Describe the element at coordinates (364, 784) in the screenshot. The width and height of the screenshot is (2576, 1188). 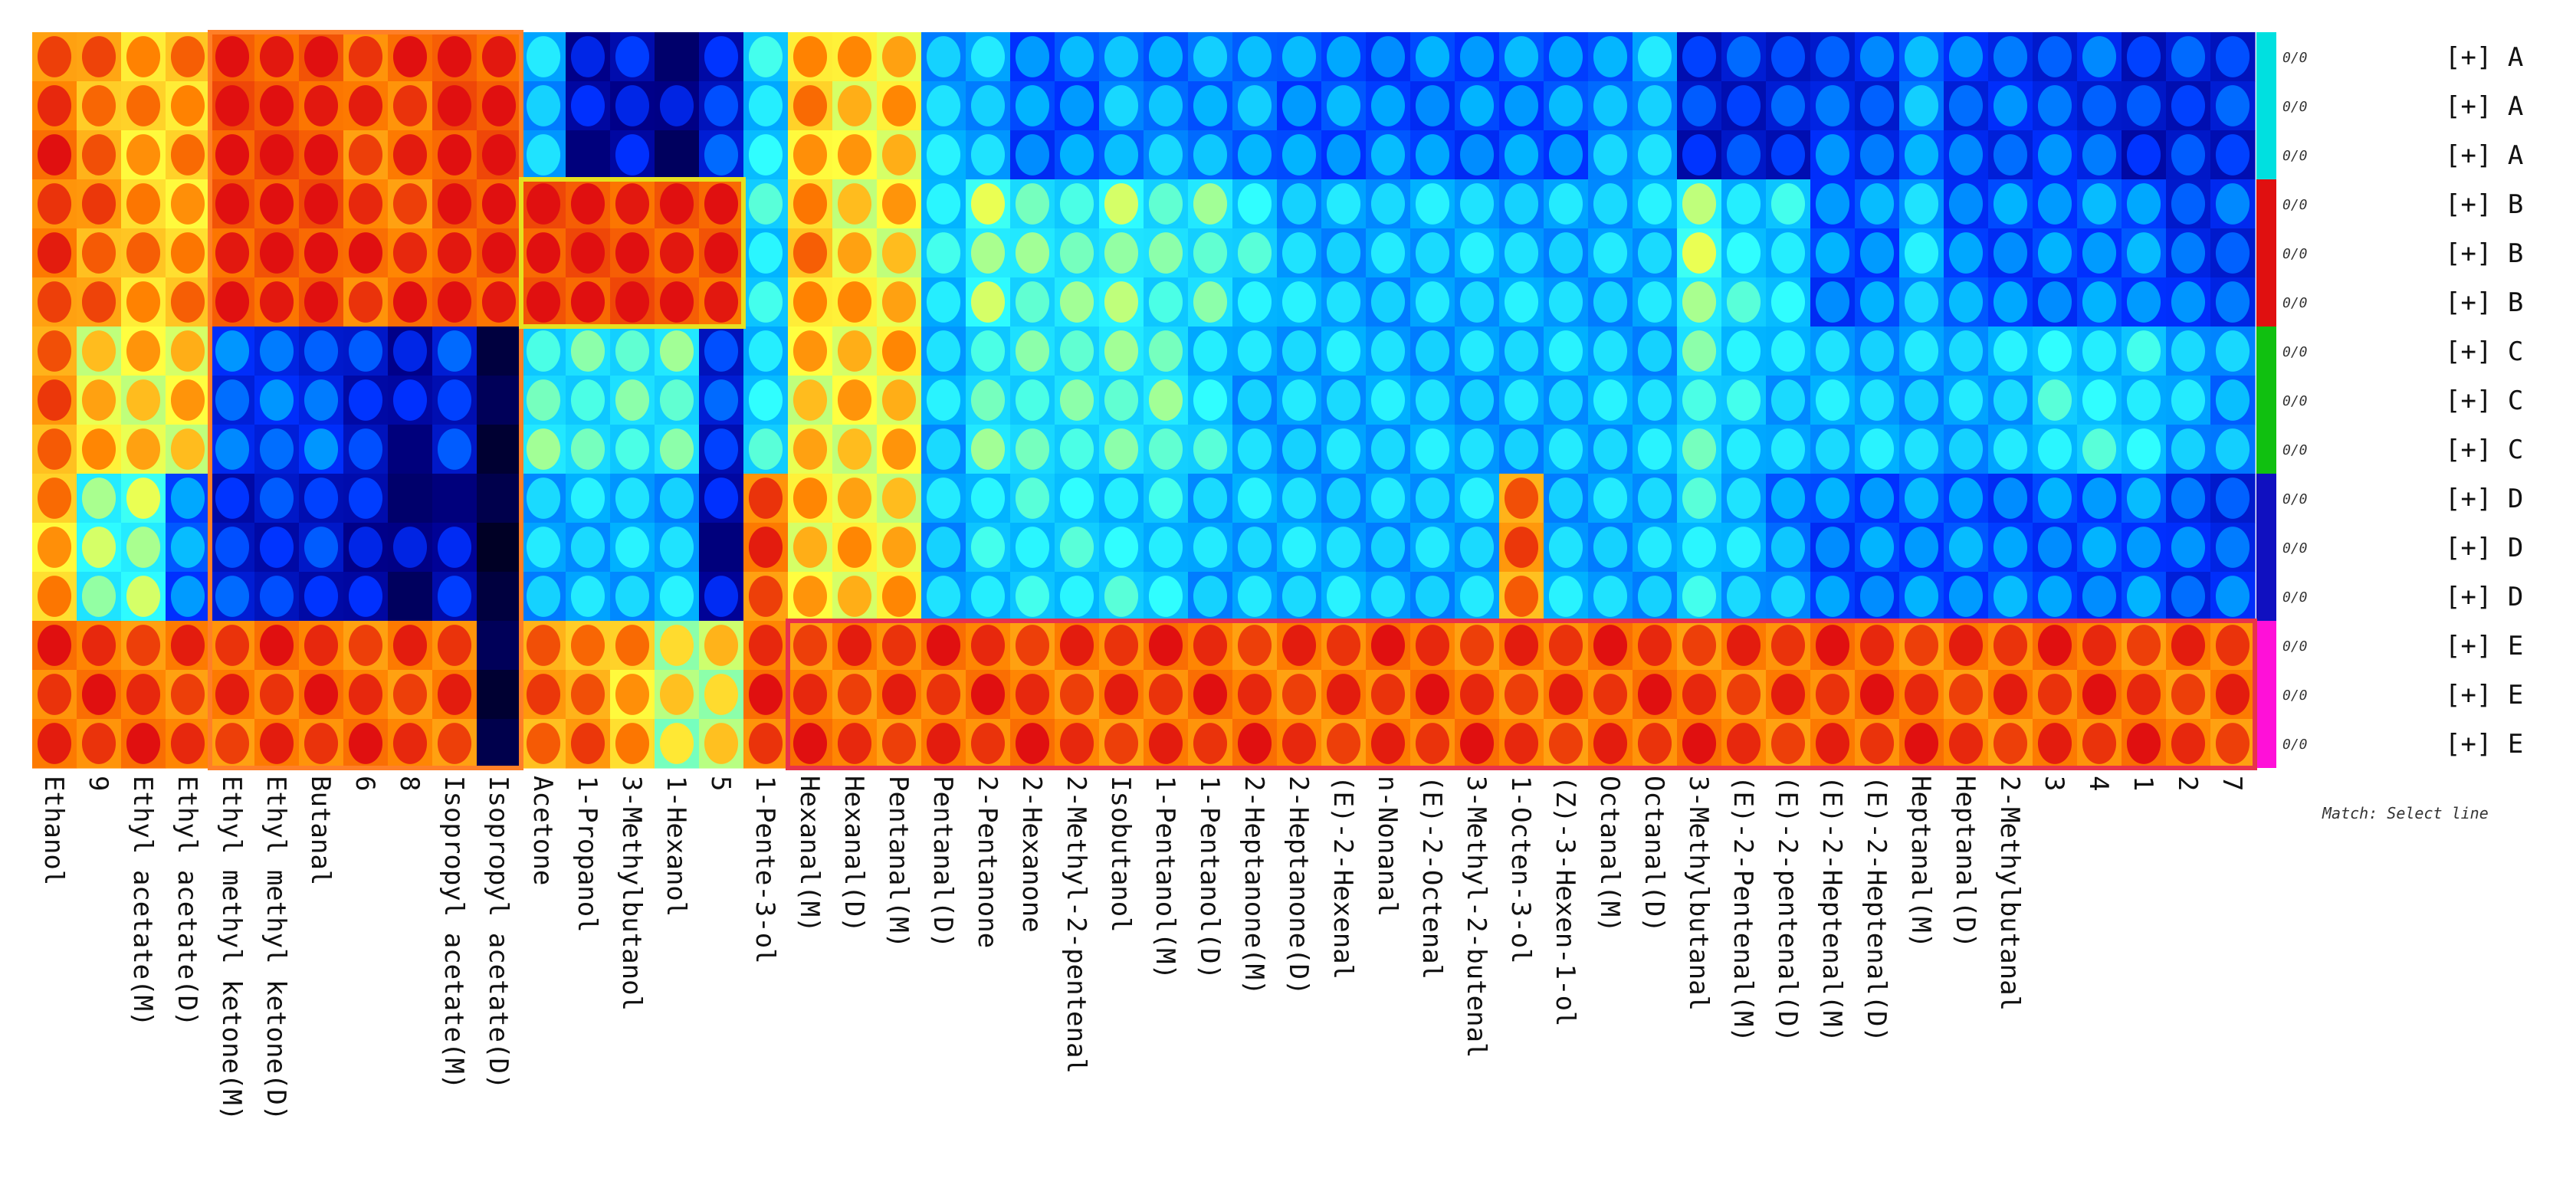
I see `column-label: 6` at that location.